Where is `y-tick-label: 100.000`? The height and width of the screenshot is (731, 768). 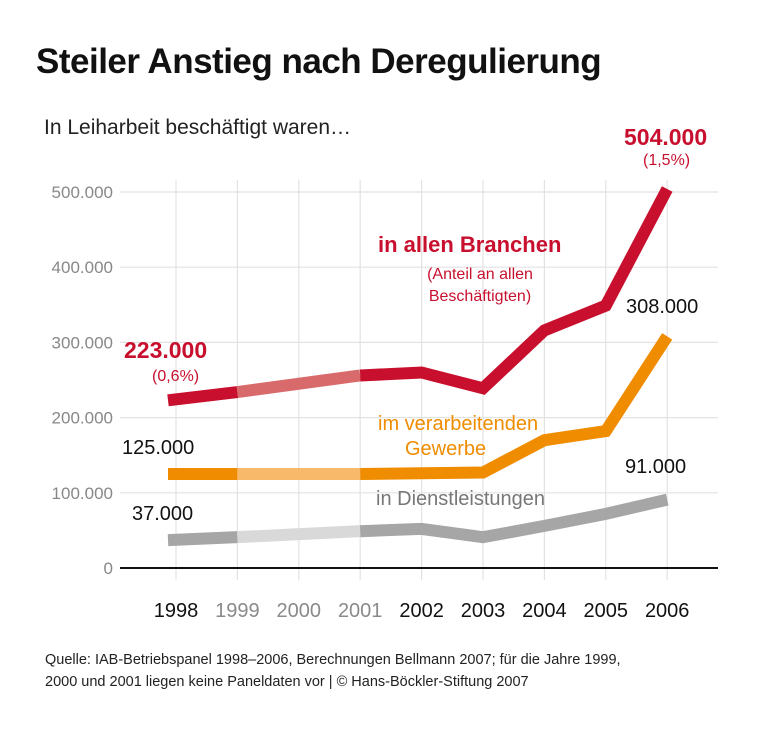
y-tick-label: 100.000 is located at coordinates (82, 493).